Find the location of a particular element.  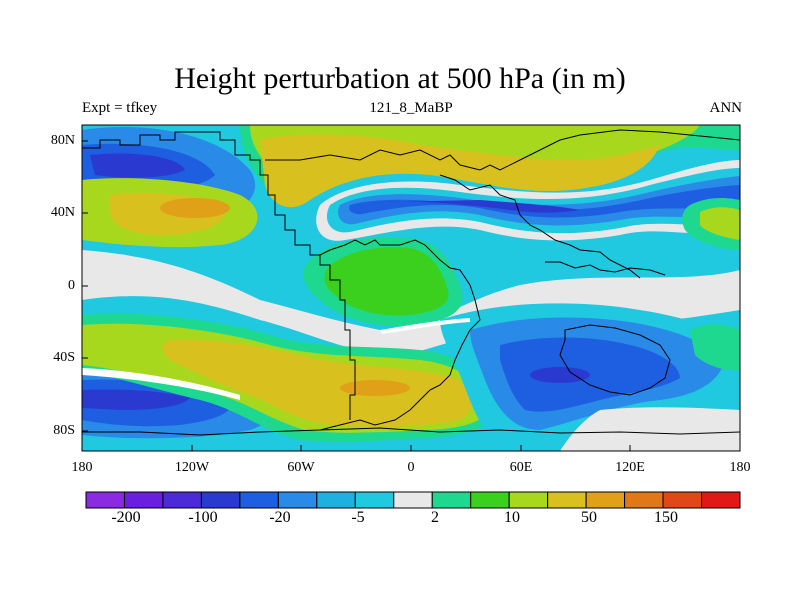

x-tick-label: 60E is located at coordinates (521, 467).